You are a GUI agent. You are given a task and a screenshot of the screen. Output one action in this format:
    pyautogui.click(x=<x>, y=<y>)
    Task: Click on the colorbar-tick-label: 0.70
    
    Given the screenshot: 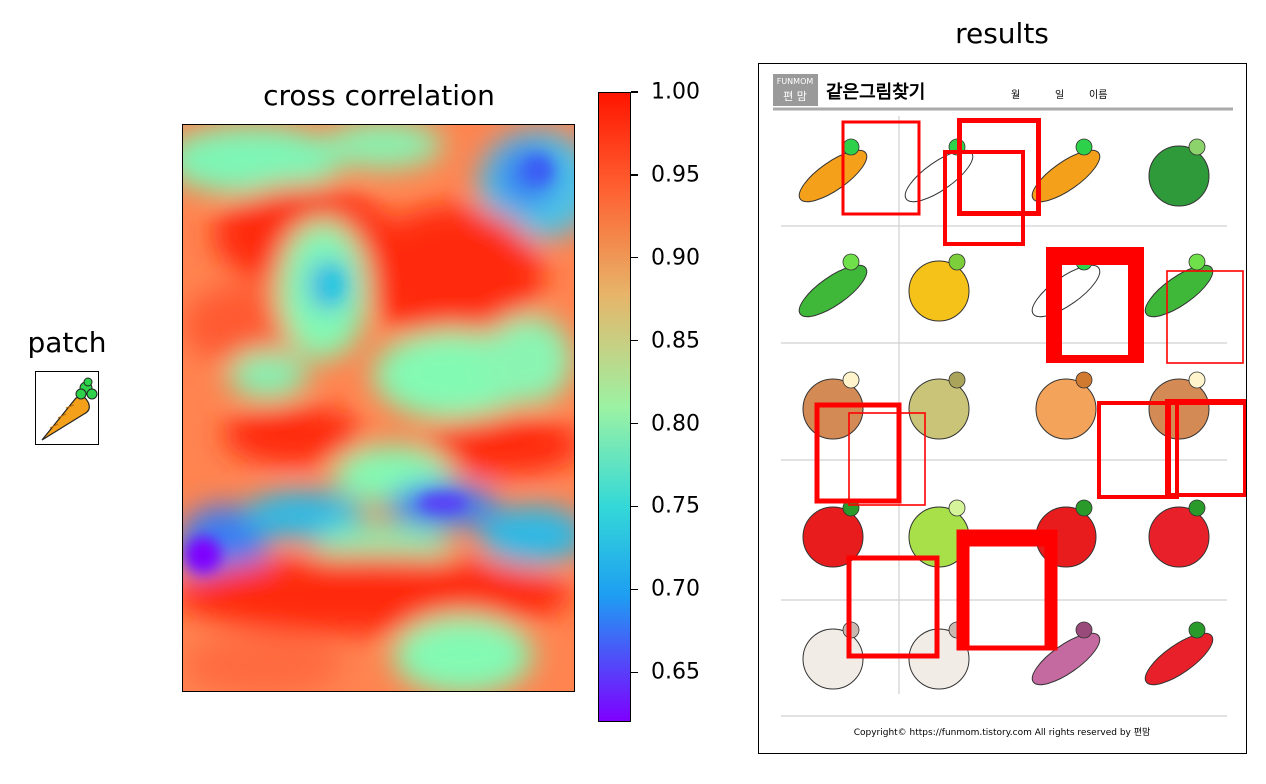 What is the action you would take?
    pyautogui.click(x=675, y=589)
    